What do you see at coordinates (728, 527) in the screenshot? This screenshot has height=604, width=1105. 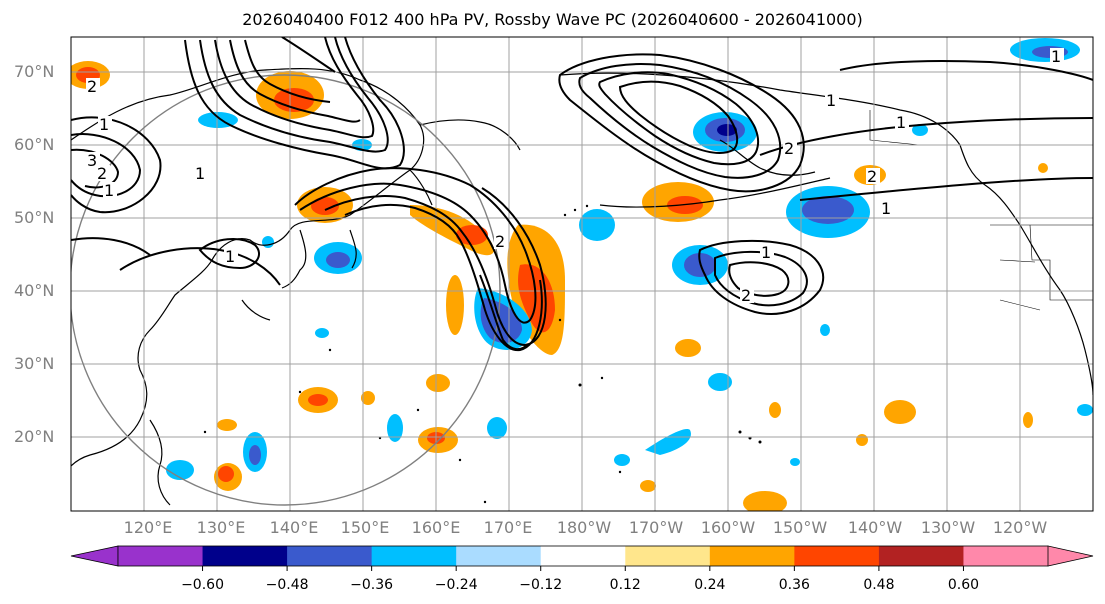 I see `lon-label: 160°W` at bounding box center [728, 527].